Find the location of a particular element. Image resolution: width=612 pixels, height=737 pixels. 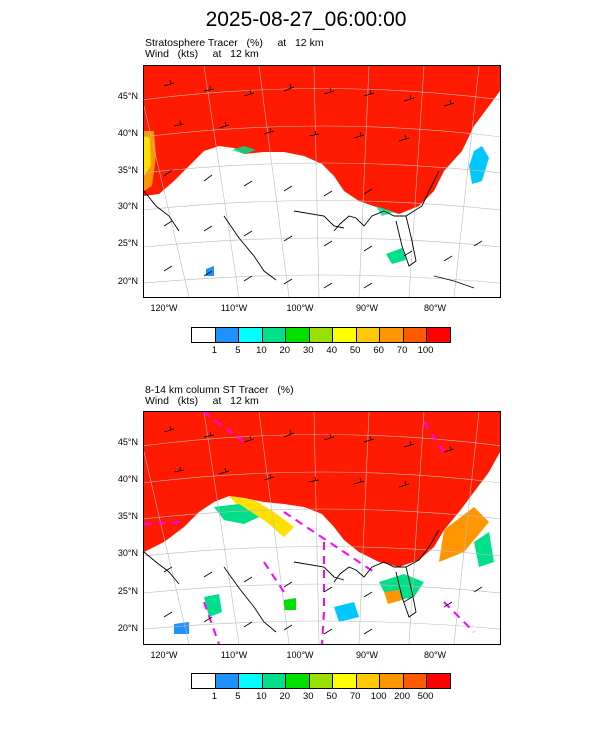

colorbar-label: 60 is located at coordinates (378, 350).